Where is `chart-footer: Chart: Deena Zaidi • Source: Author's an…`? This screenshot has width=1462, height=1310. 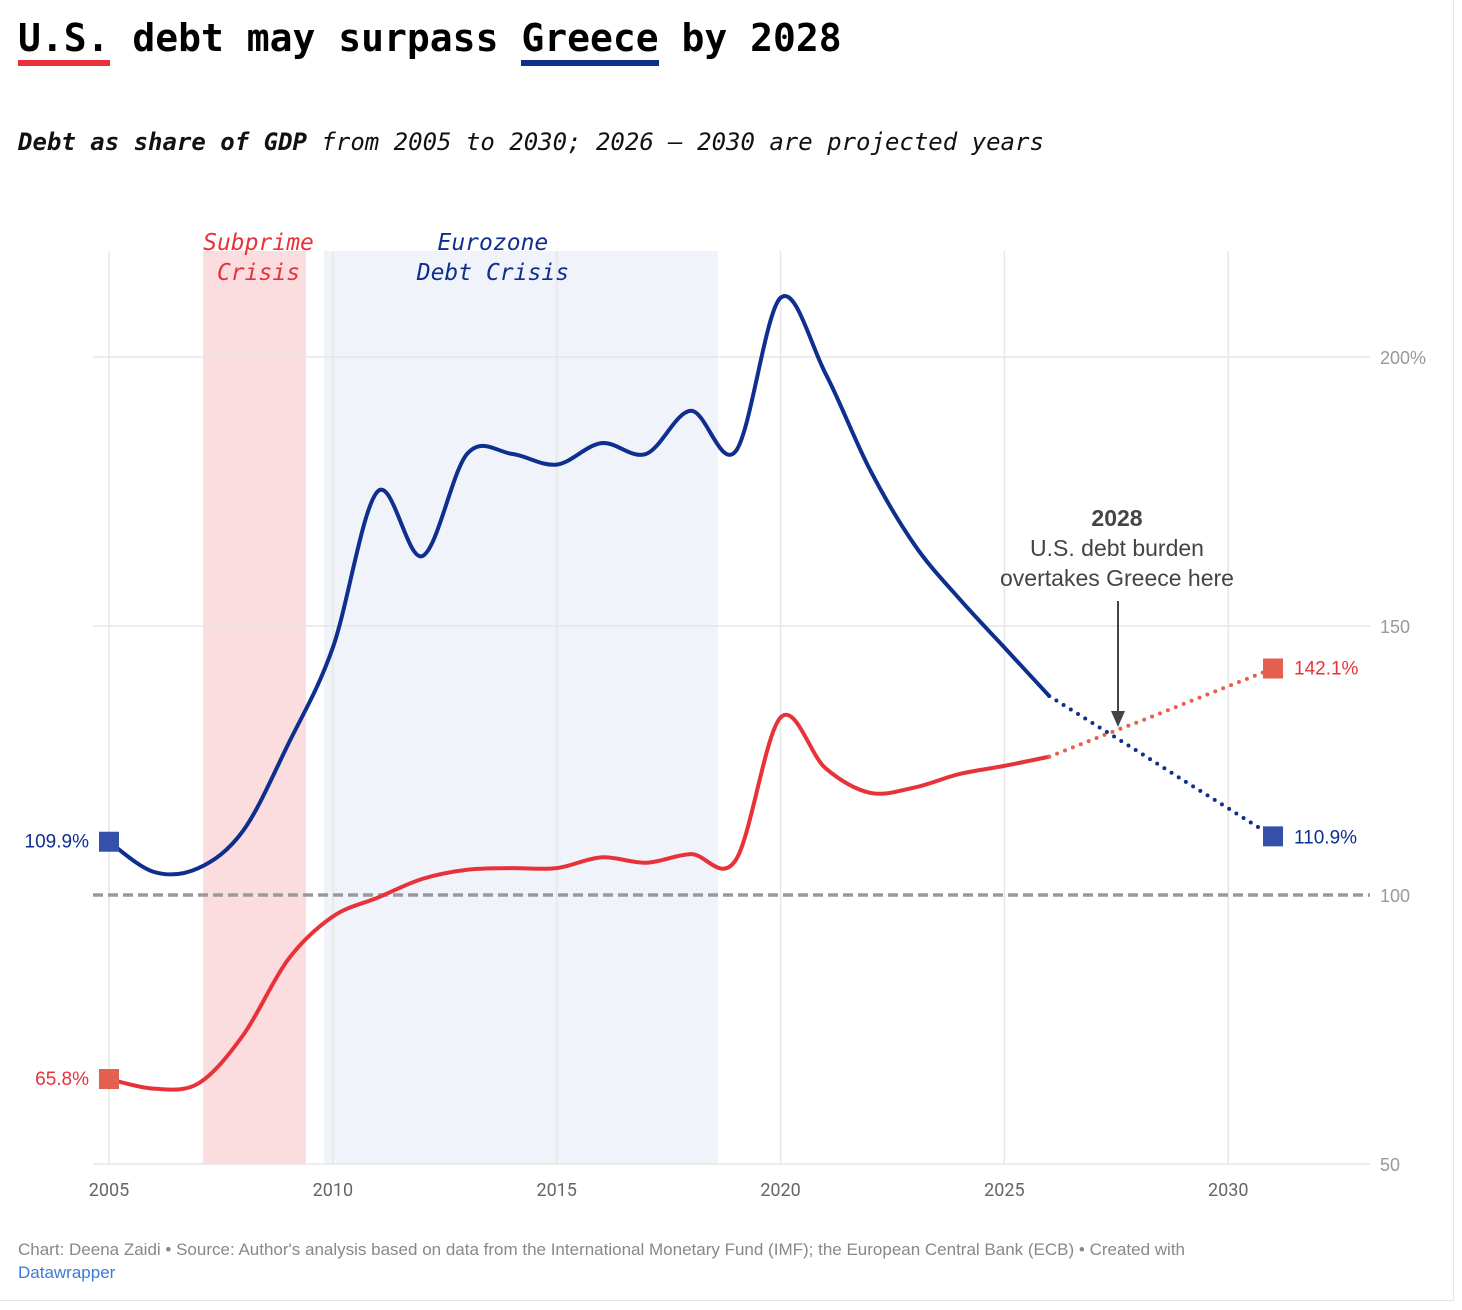
chart-footer: Chart: Deena Zaidi • Source: Author's an… is located at coordinates (718, 1261).